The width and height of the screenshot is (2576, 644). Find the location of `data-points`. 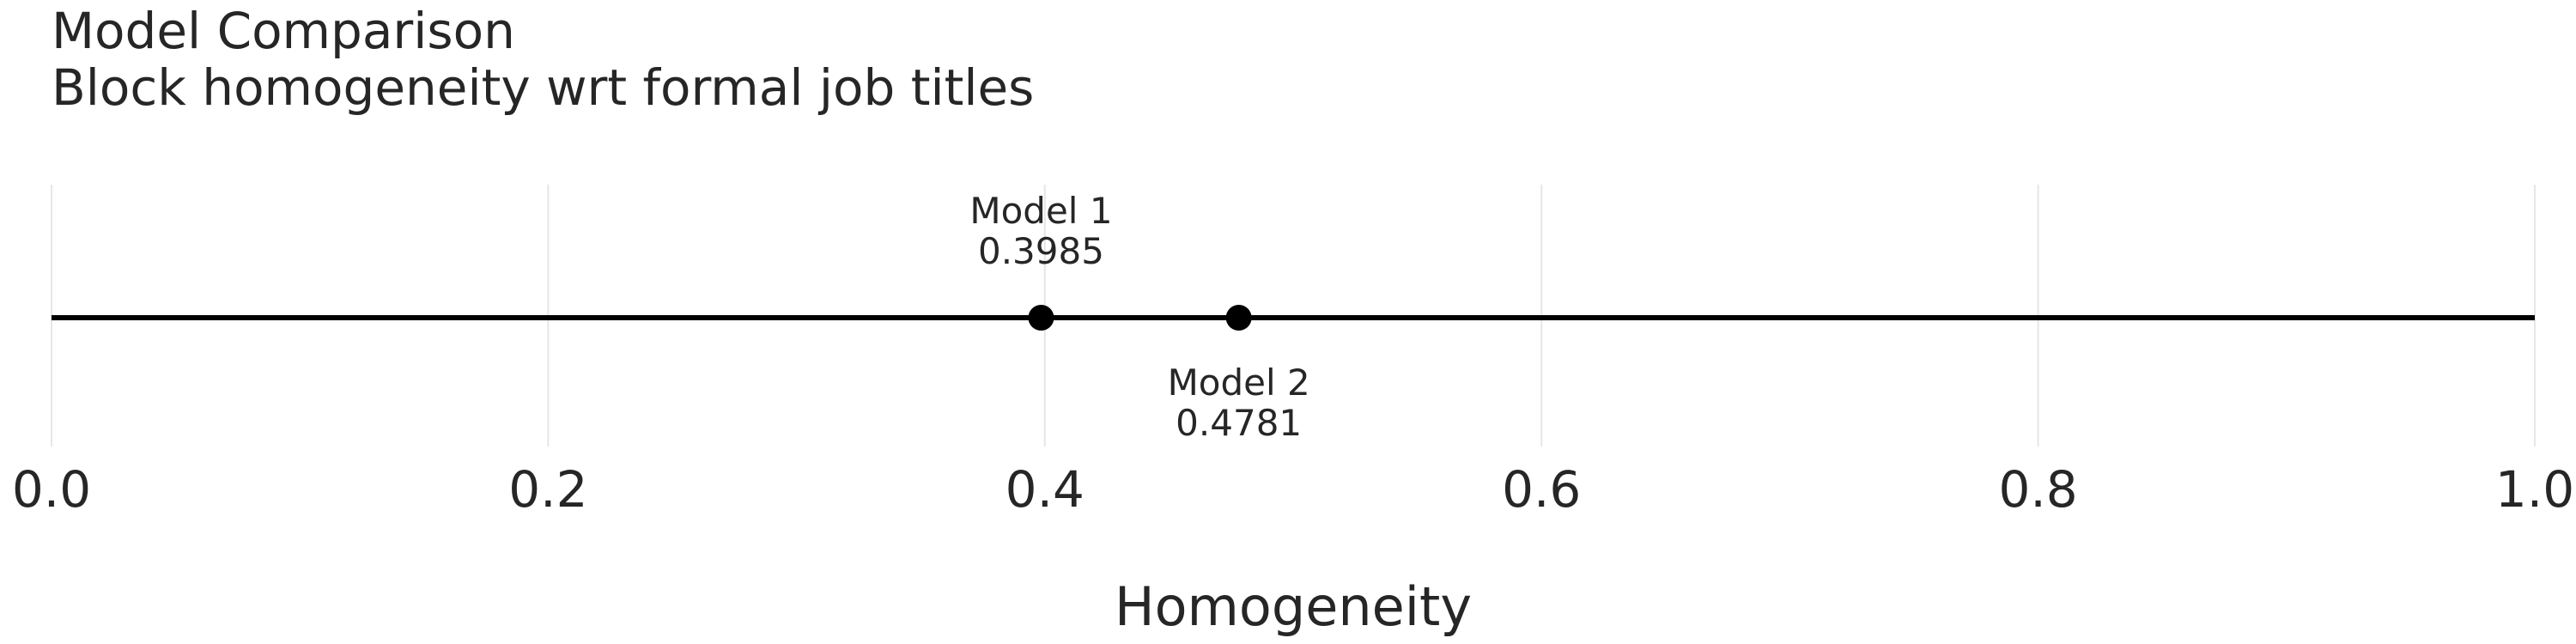

data-points is located at coordinates (1140, 318).